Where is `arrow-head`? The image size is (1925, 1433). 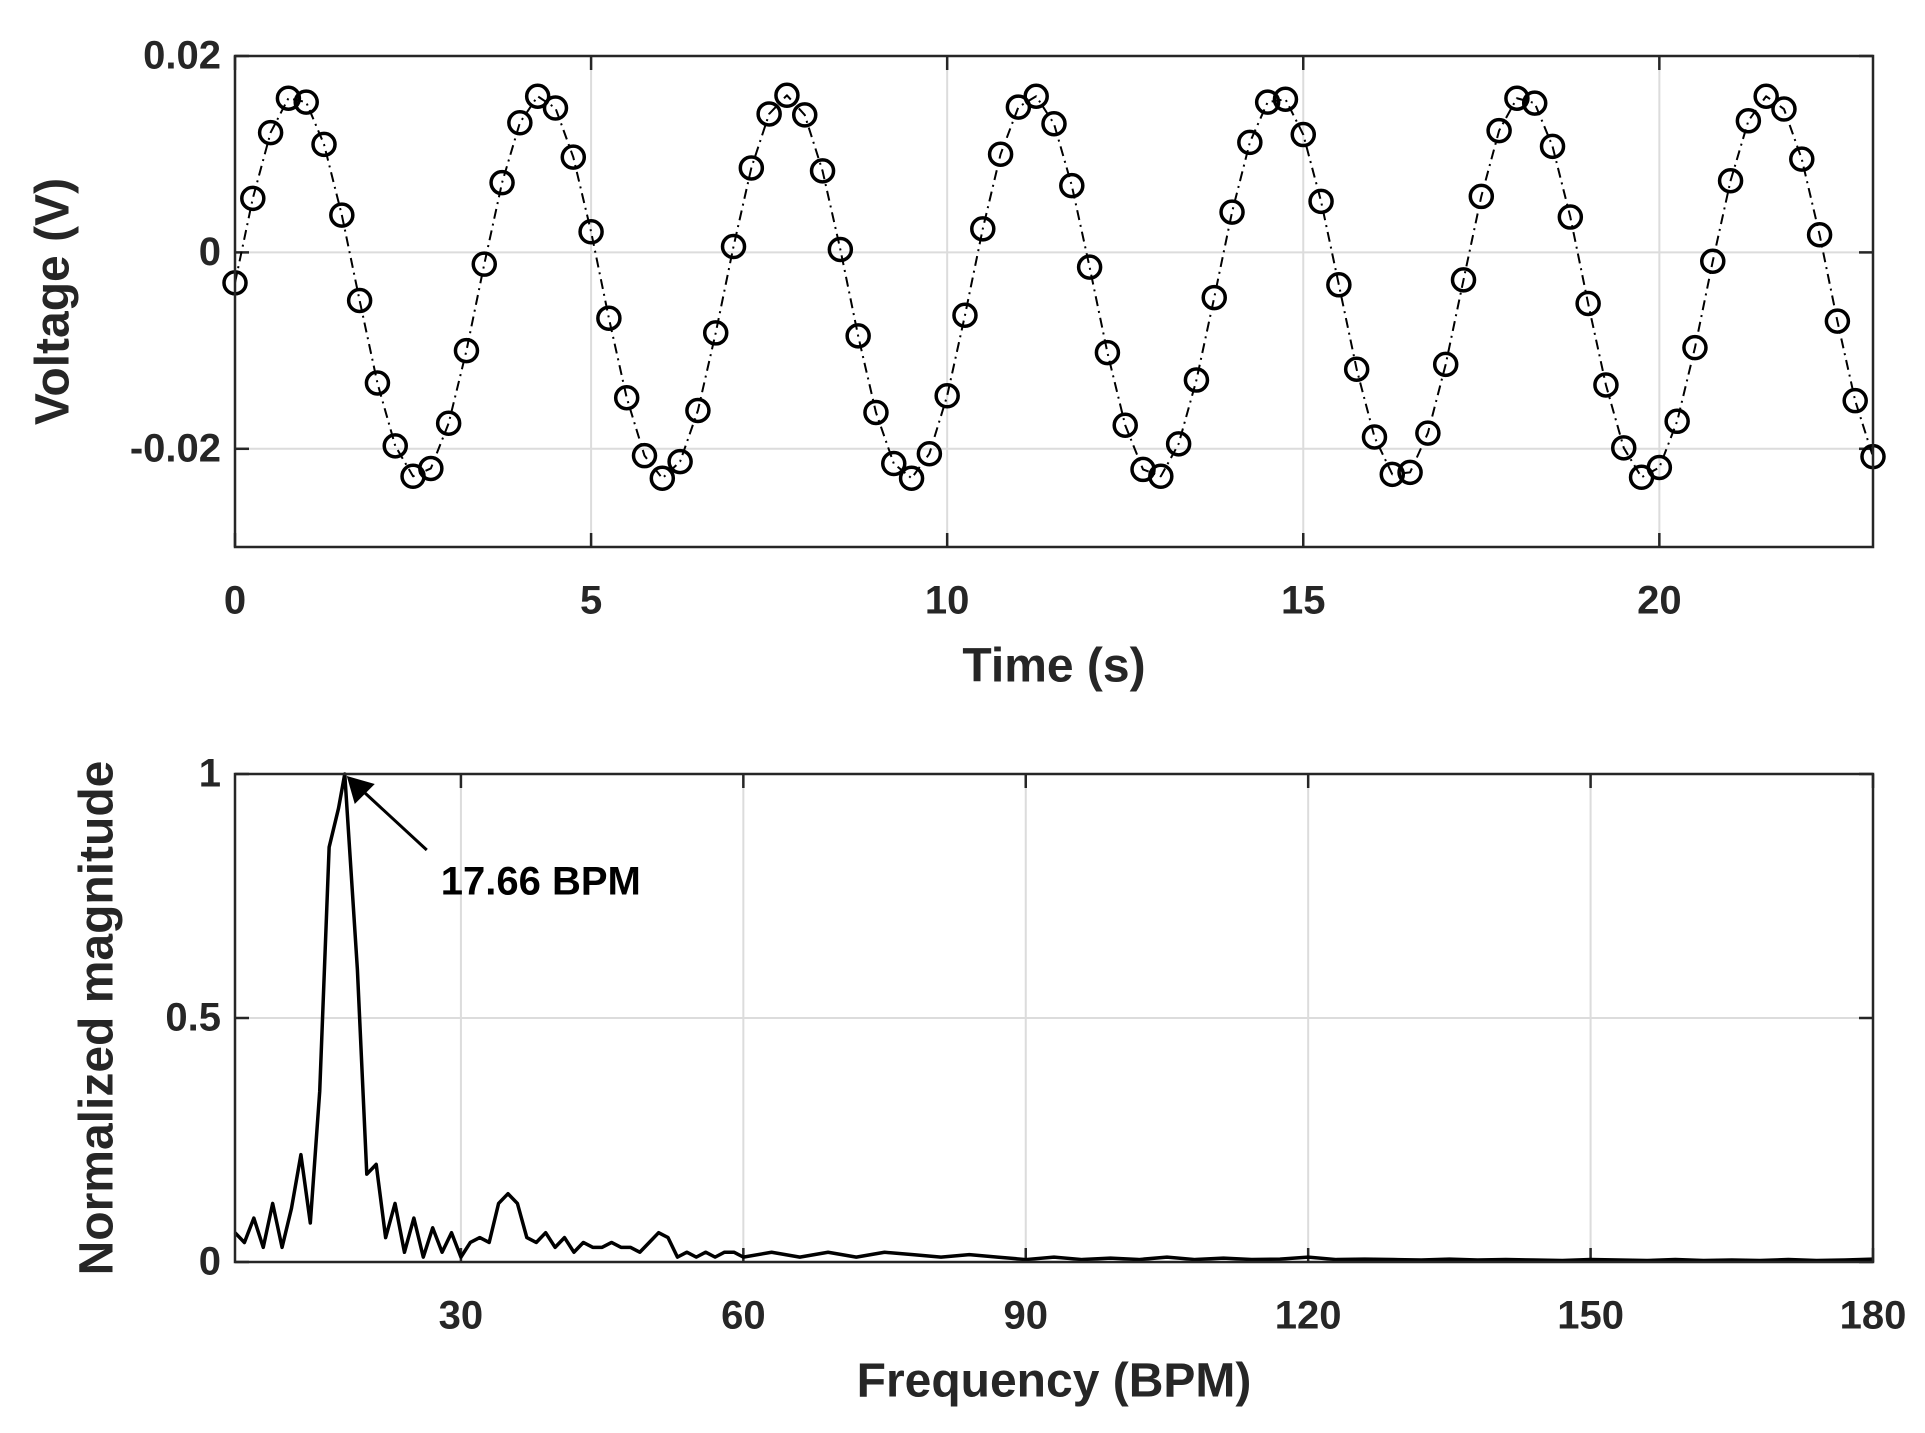 arrow-head is located at coordinates (360, 790).